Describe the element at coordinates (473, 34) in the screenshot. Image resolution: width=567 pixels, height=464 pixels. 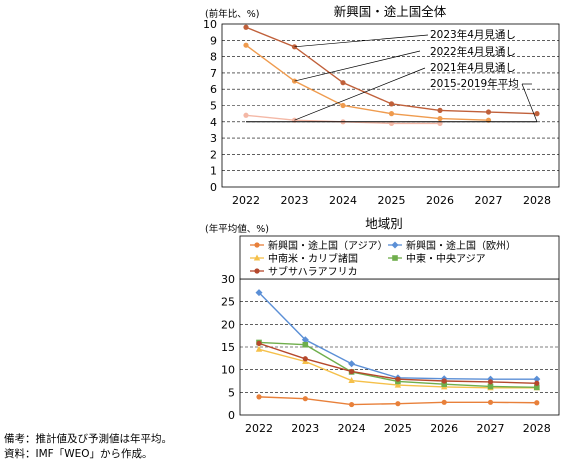
I see `series-label: 2023年4月見通し` at that location.